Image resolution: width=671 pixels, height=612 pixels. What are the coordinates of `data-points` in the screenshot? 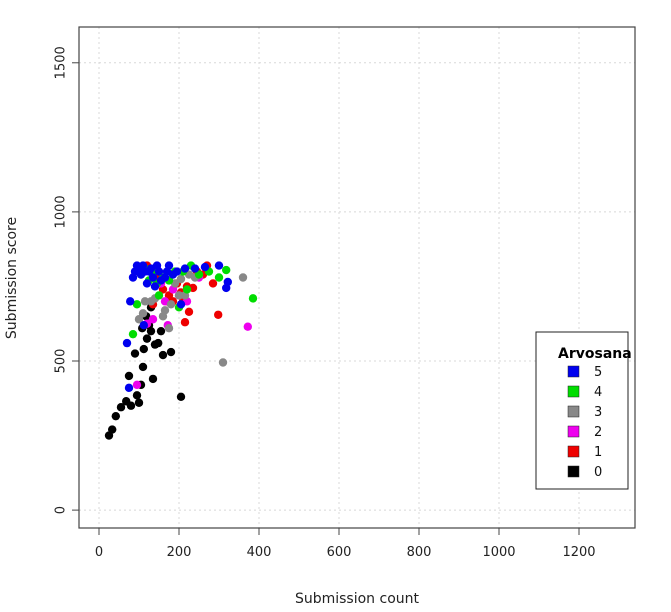 It's located at (181, 350).